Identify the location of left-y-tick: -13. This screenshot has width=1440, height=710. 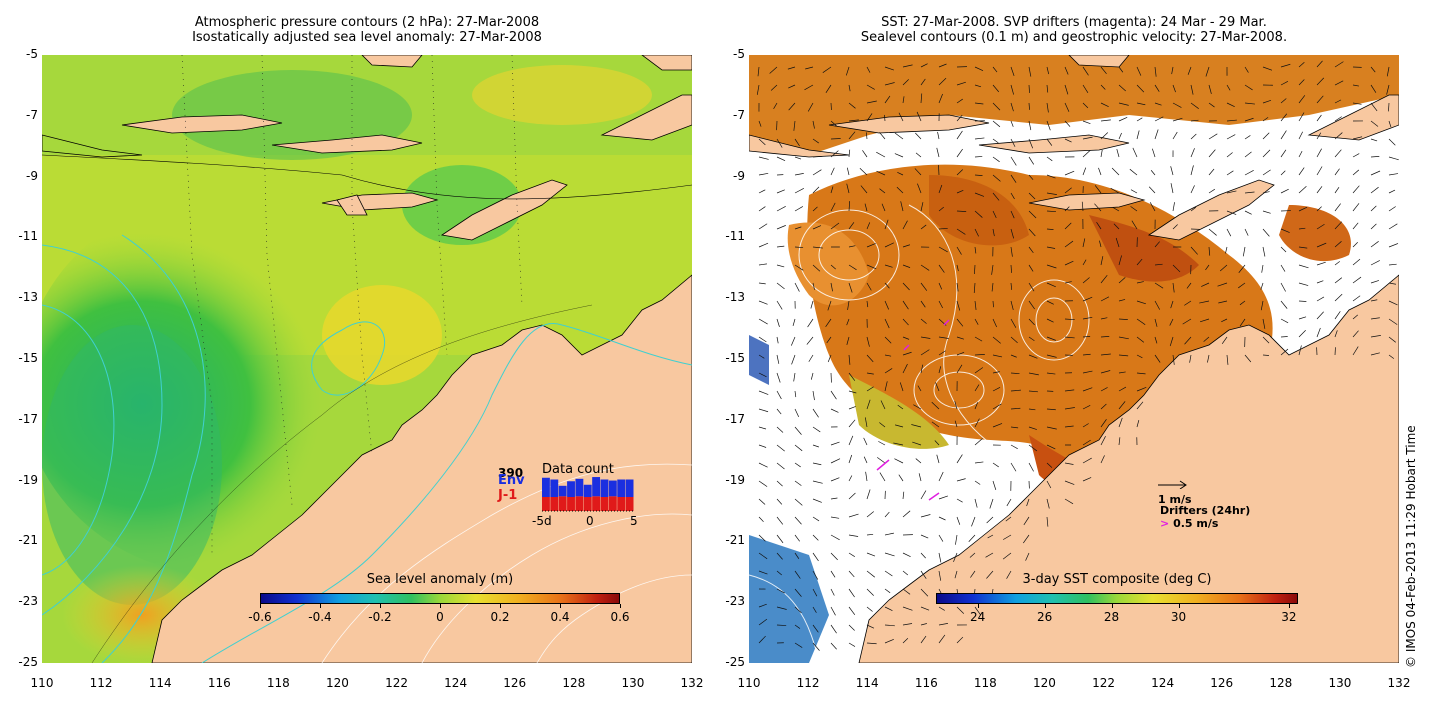
(28, 297).